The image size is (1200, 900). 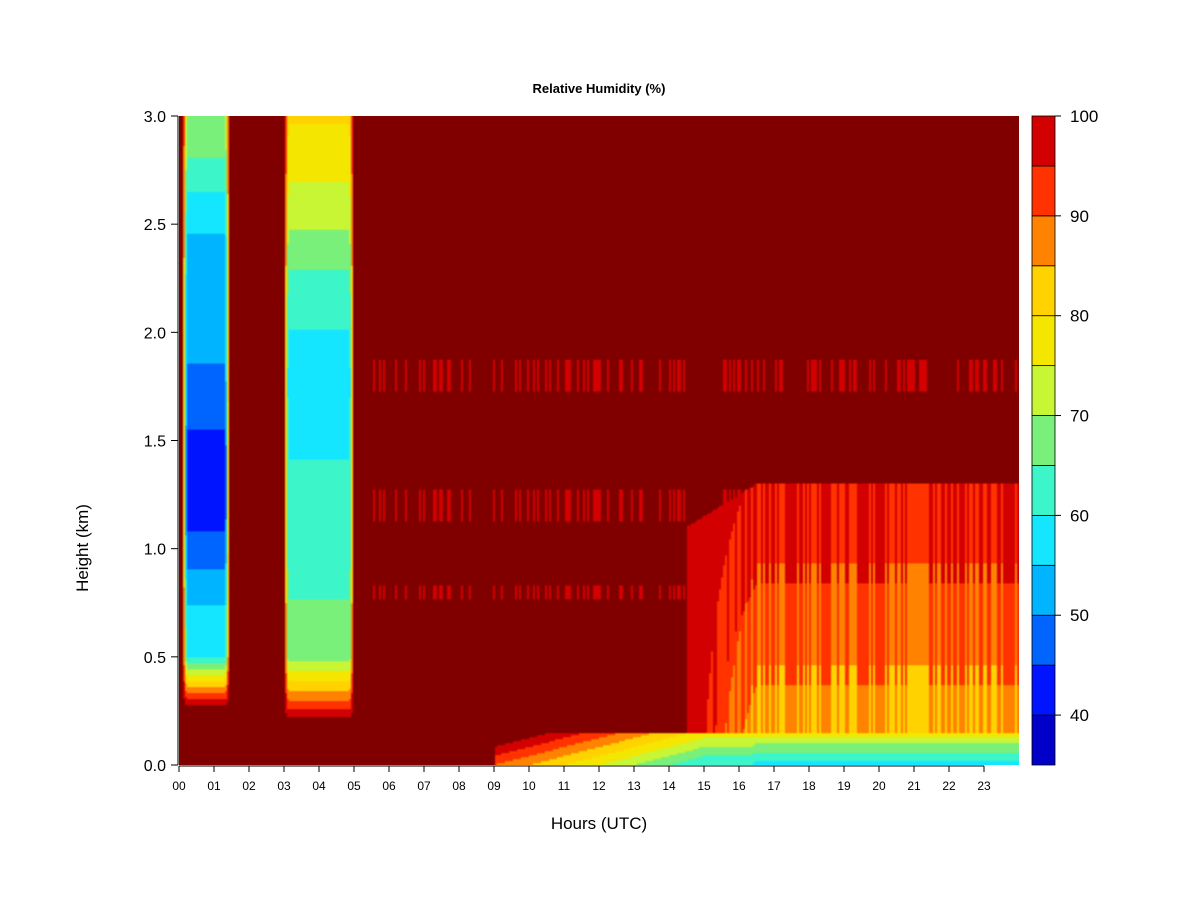 I want to click on colorbar-tick-label: 40, so click(x=1079, y=715).